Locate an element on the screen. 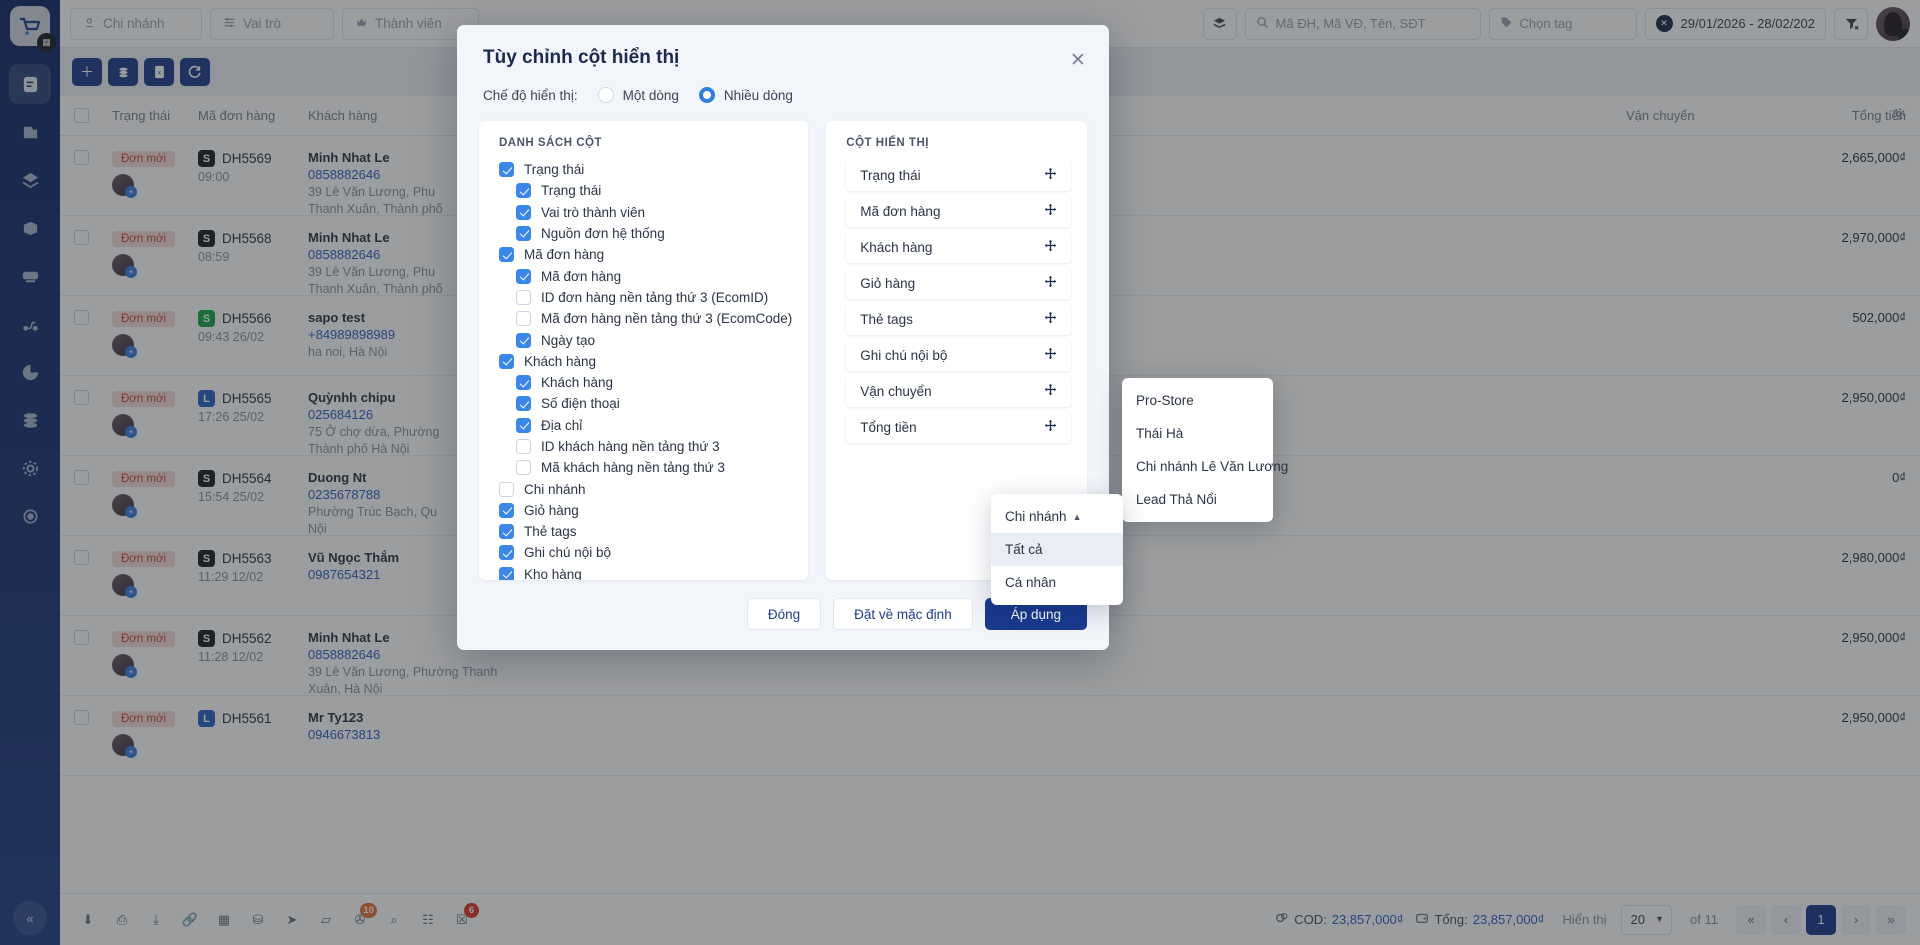  page-button: › is located at coordinates (1856, 919).